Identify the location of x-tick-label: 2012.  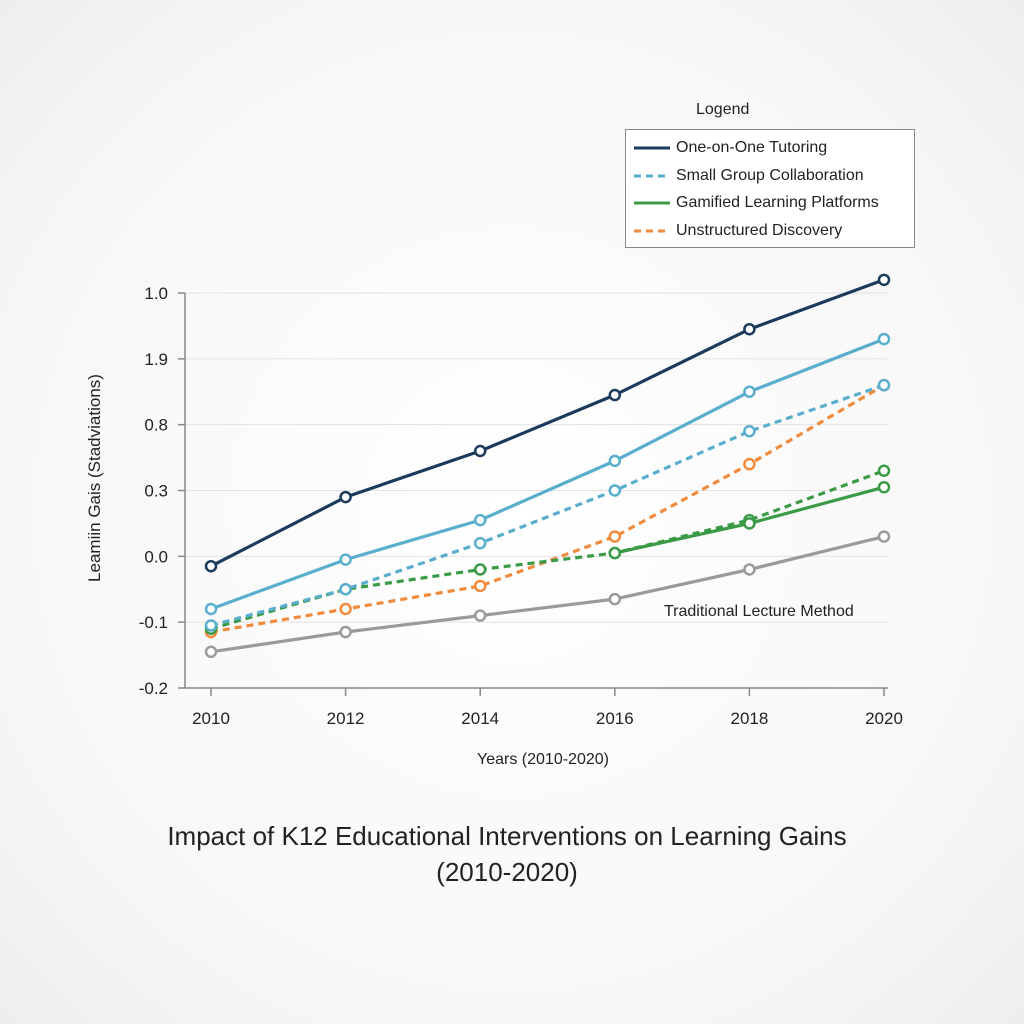
(346, 718).